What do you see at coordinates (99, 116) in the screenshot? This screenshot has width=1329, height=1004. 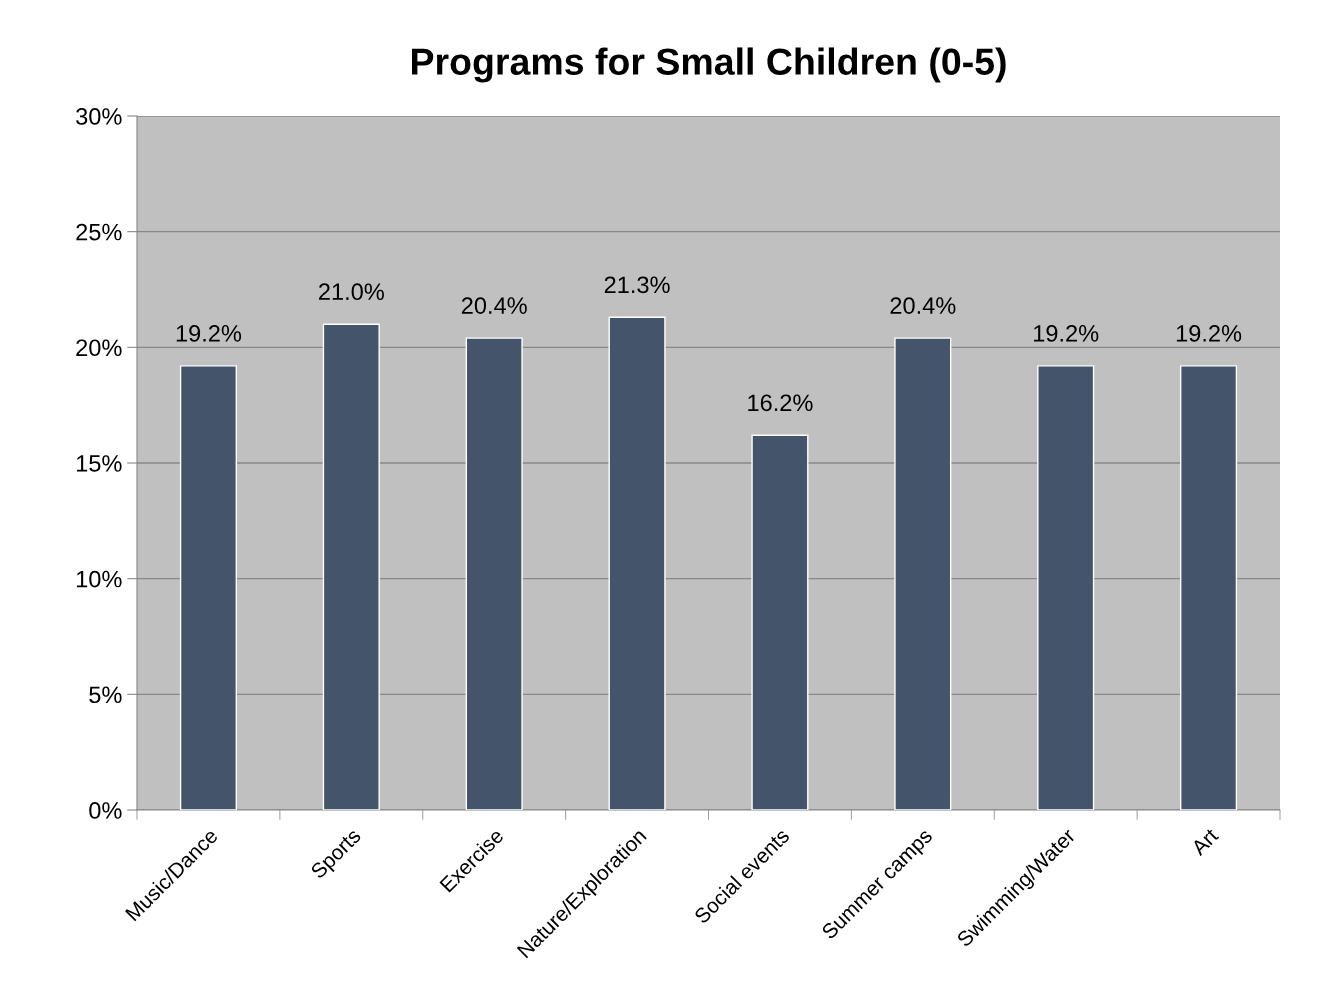 I see `y-tick-label: 30%` at bounding box center [99, 116].